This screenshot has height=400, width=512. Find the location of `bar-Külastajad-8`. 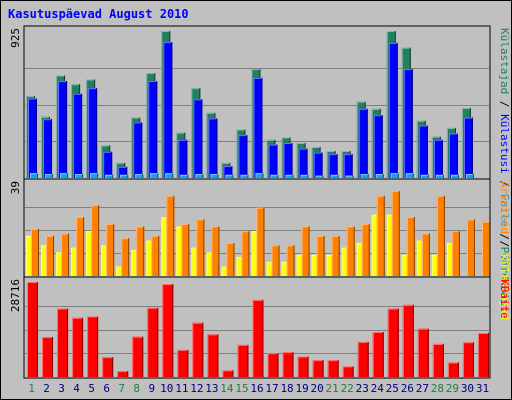

bar-Külastajad-8 is located at coordinates (135, 263).